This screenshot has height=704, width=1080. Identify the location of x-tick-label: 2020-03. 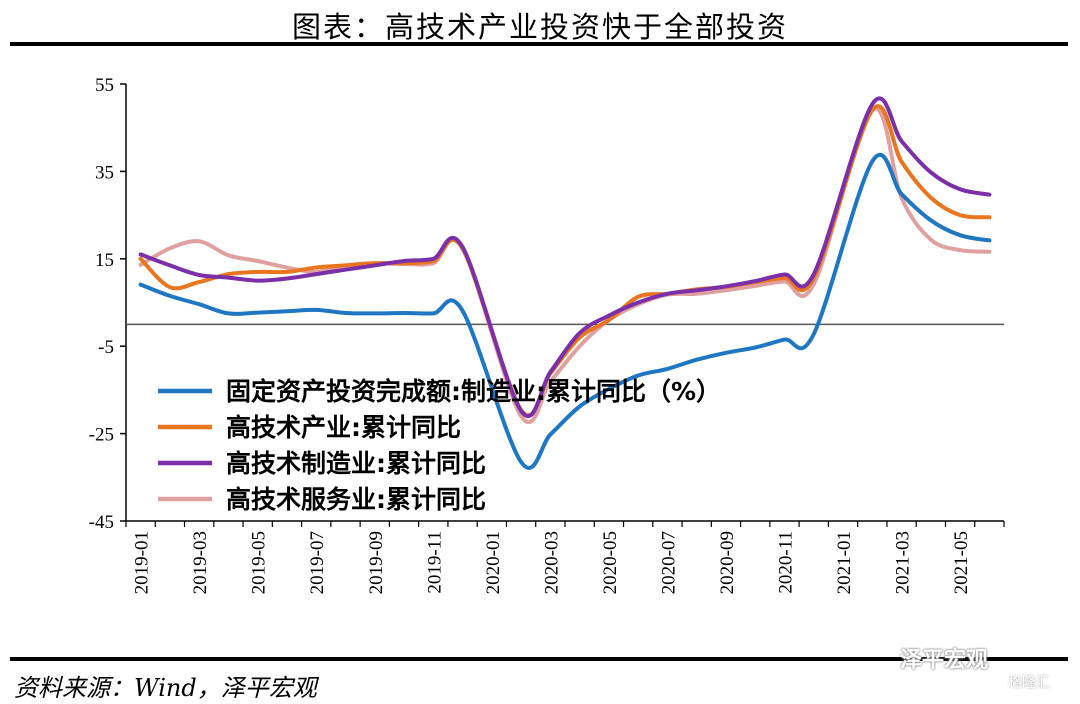
(551, 562).